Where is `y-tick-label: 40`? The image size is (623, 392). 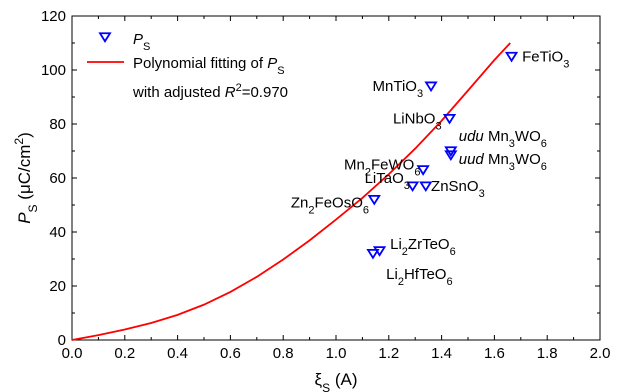 y-tick-label: 40 is located at coordinates (57, 232).